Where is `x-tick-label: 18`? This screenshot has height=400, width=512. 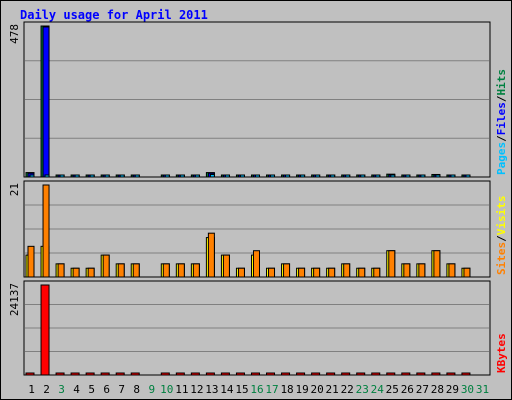
x-tick-label: 18 is located at coordinates (286, 389).